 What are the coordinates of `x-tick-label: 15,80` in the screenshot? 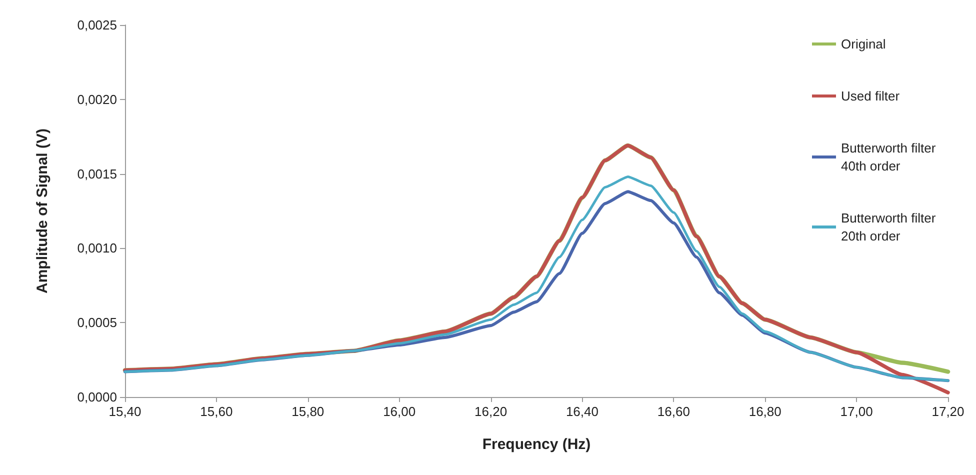 It's located at (308, 411).